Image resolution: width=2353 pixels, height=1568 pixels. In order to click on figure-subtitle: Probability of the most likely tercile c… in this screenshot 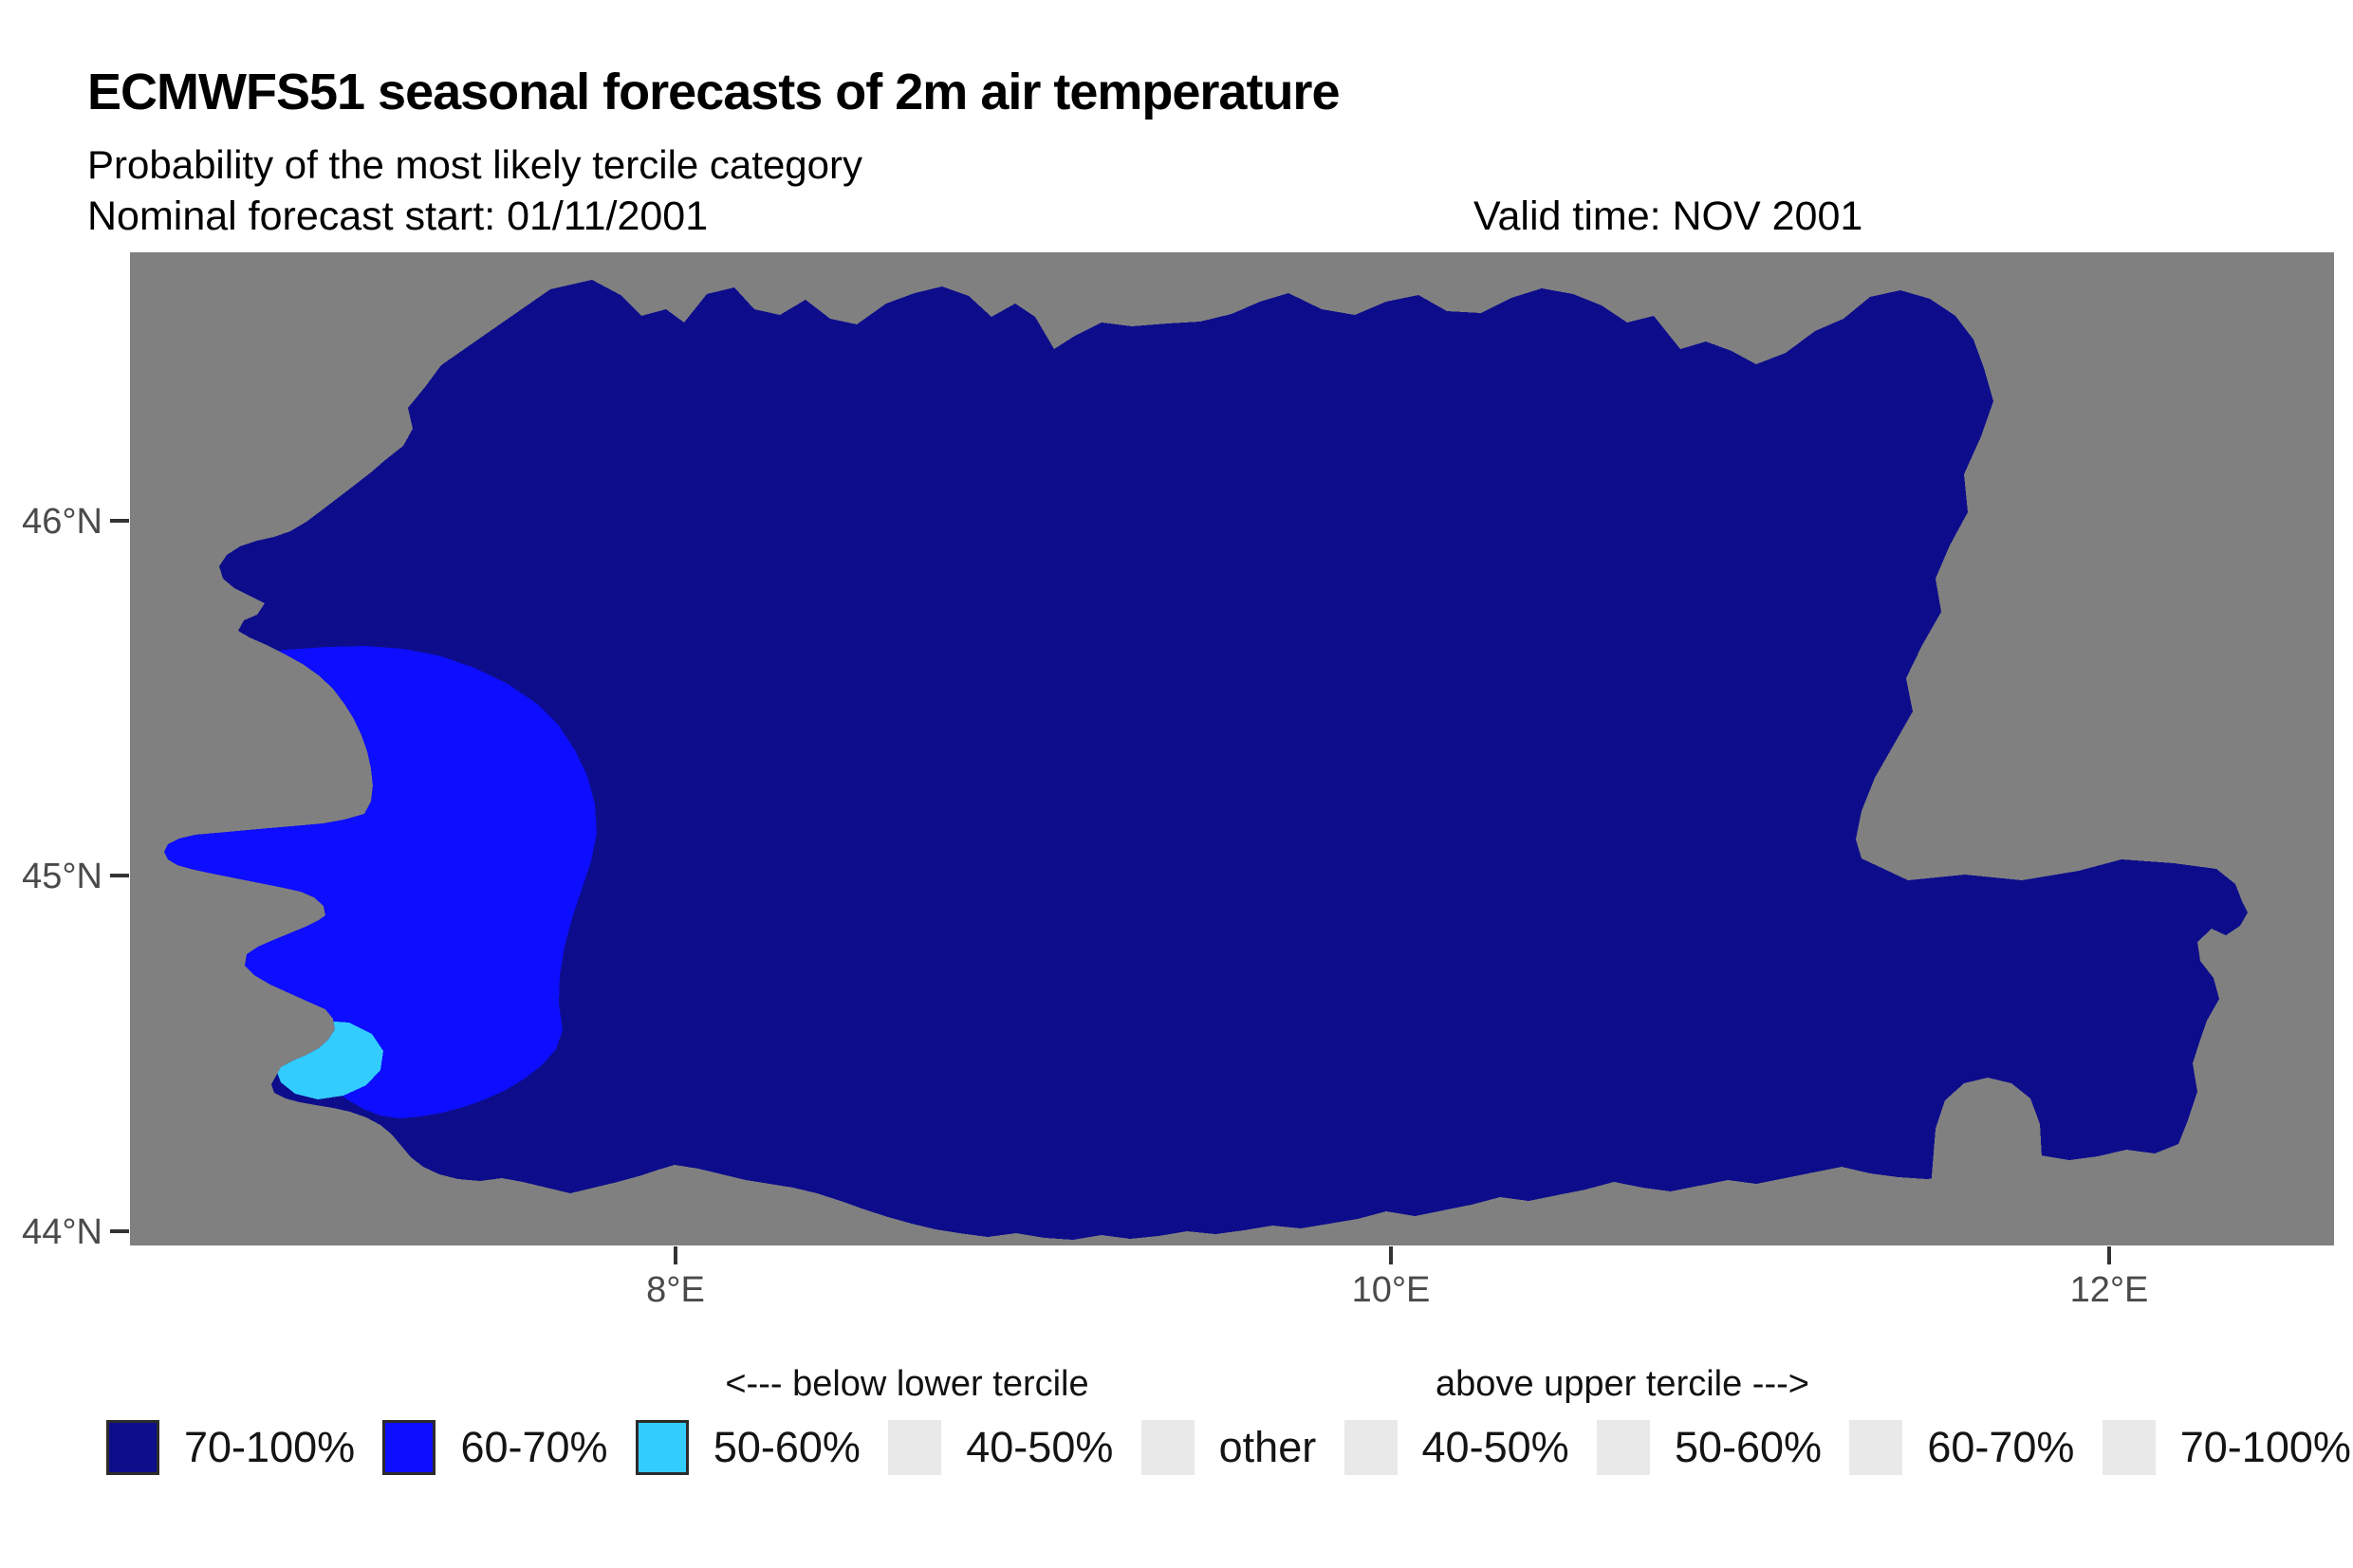, I will do `click(475, 164)`.